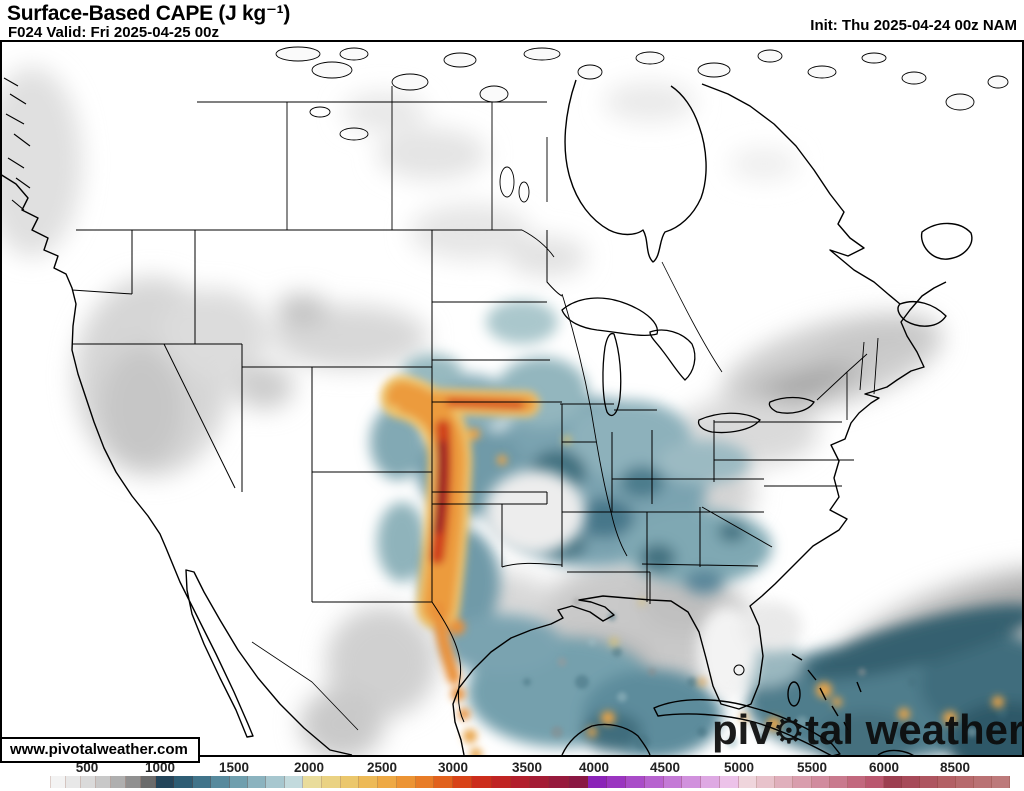 Image resolution: width=1024 pixels, height=791 pixels. What do you see at coordinates (812, 767) in the screenshot?
I see `colorbar-tick-label: 5500` at bounding box center [812, 767].